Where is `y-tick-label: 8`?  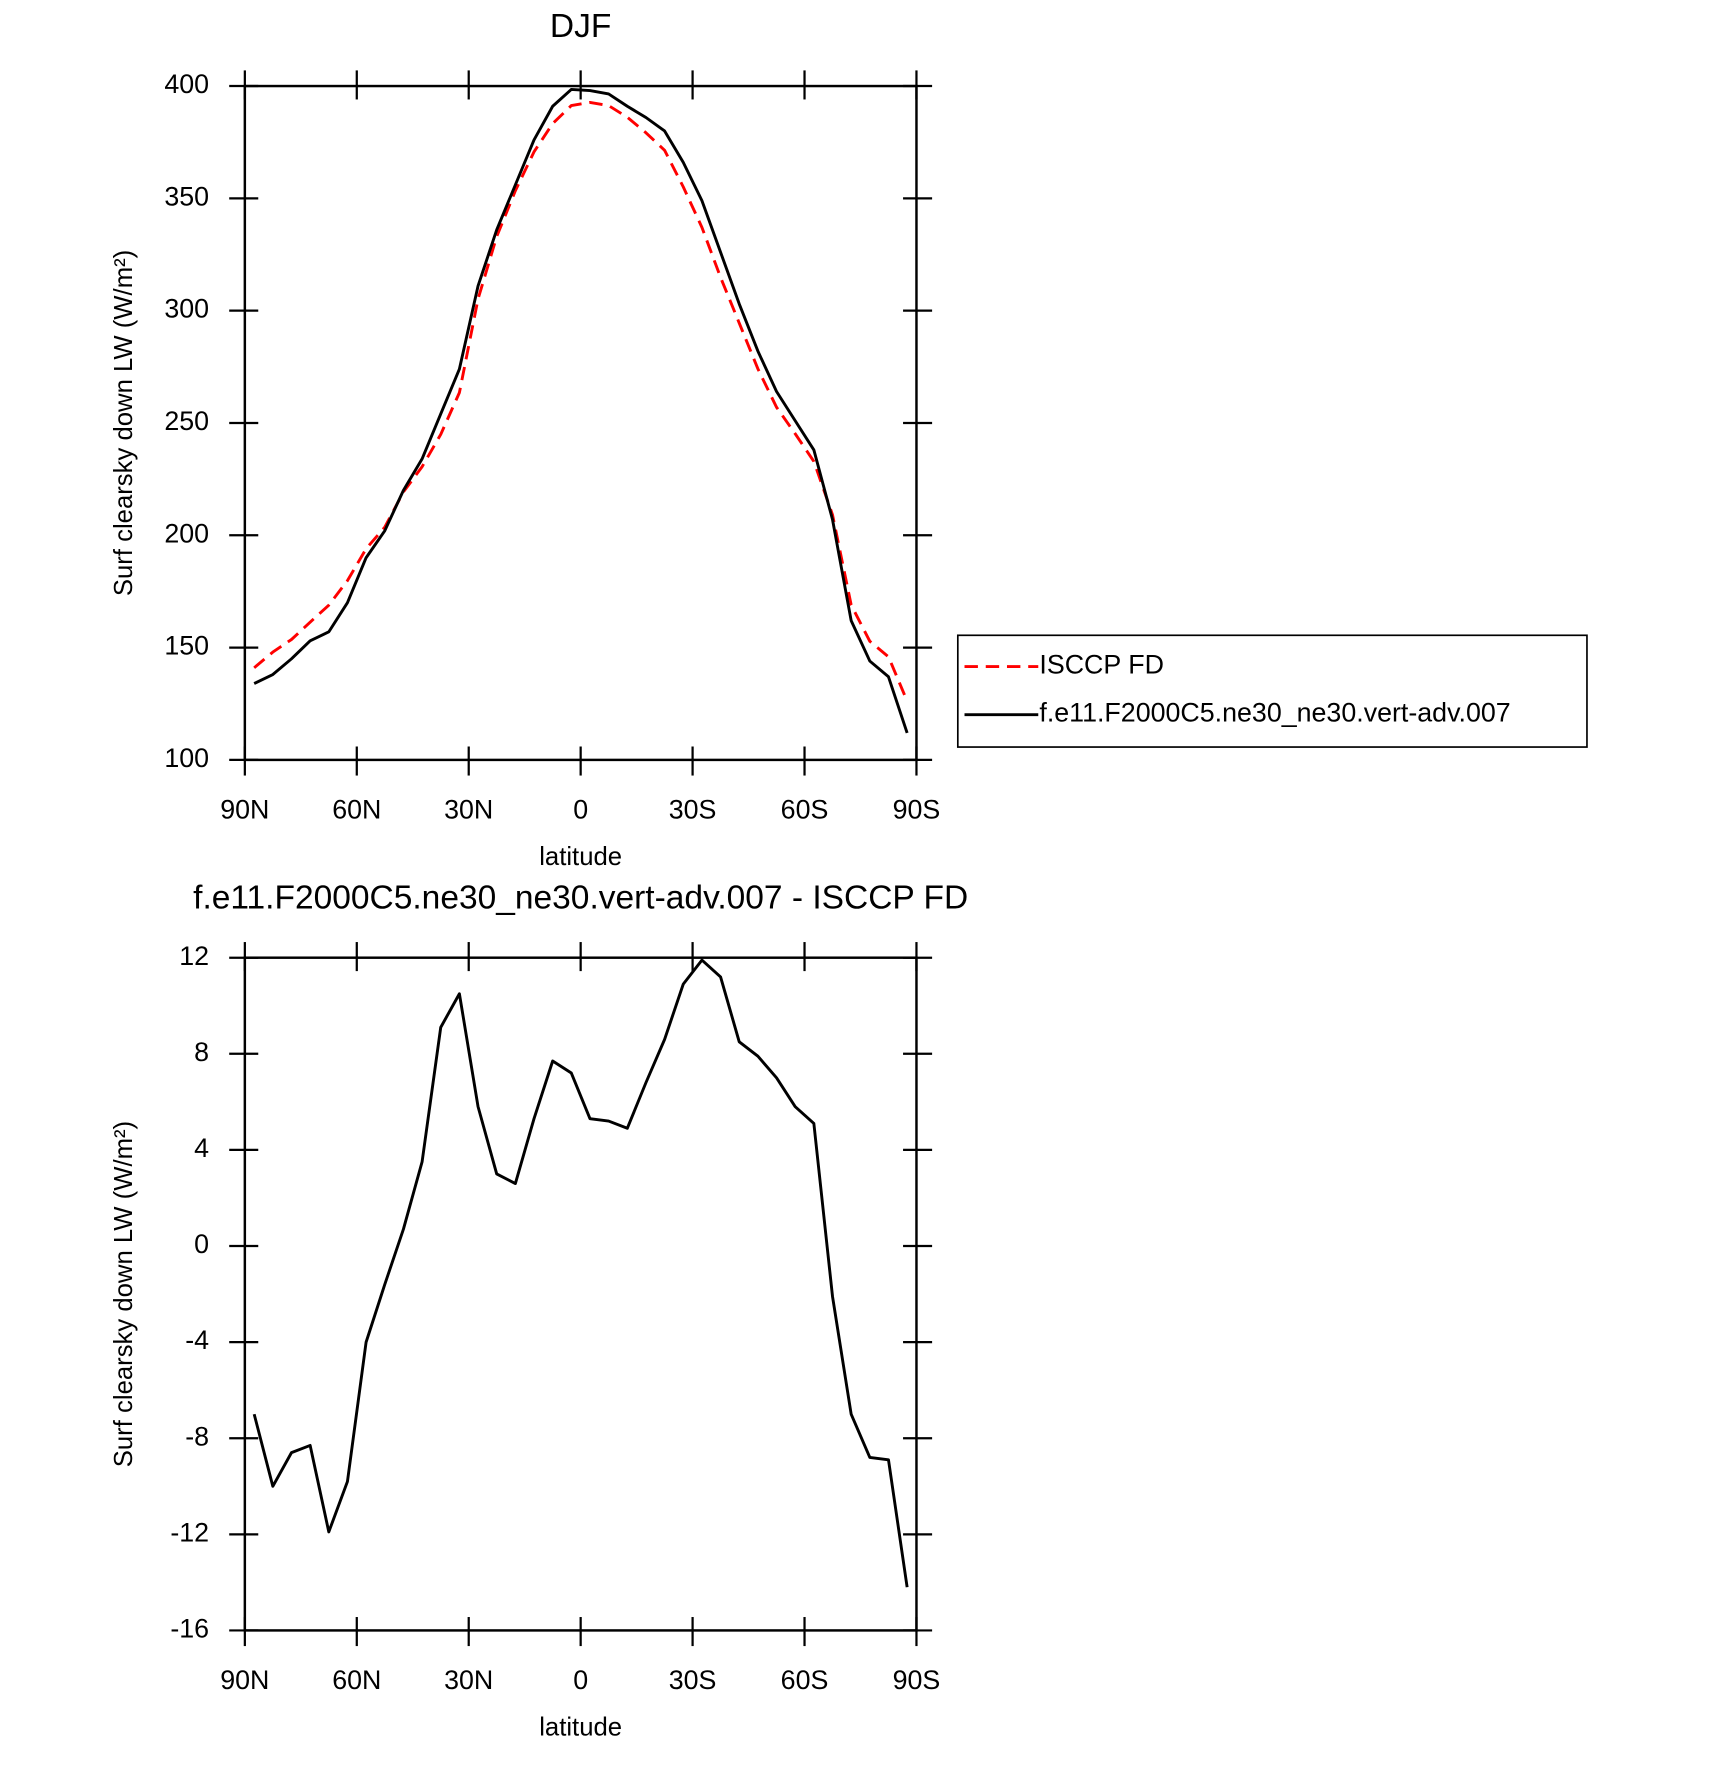
y-tick-label: 8 is located at coordinates (201, 1052).